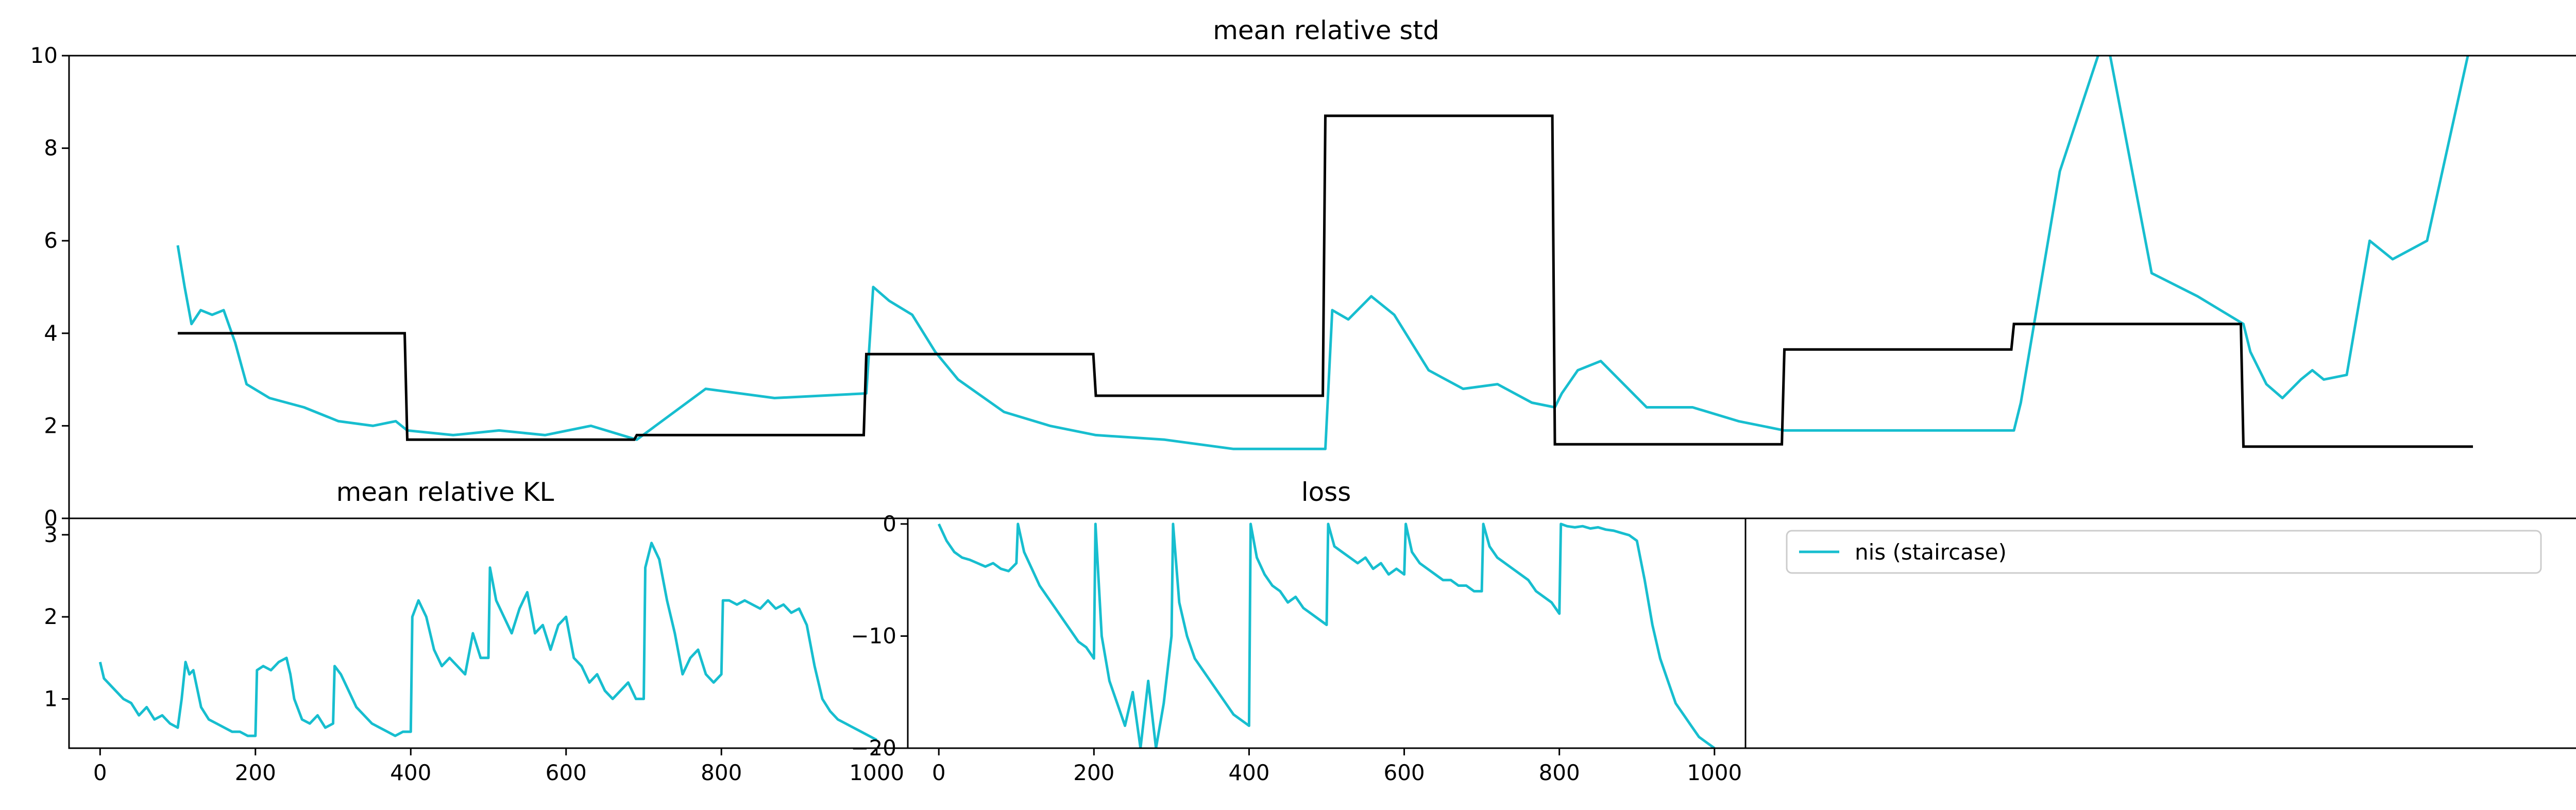  What do you see at coordinates (44, 55) in the screenshot?
I see `y-tick-label: 10` at bounding box center [44, 55].